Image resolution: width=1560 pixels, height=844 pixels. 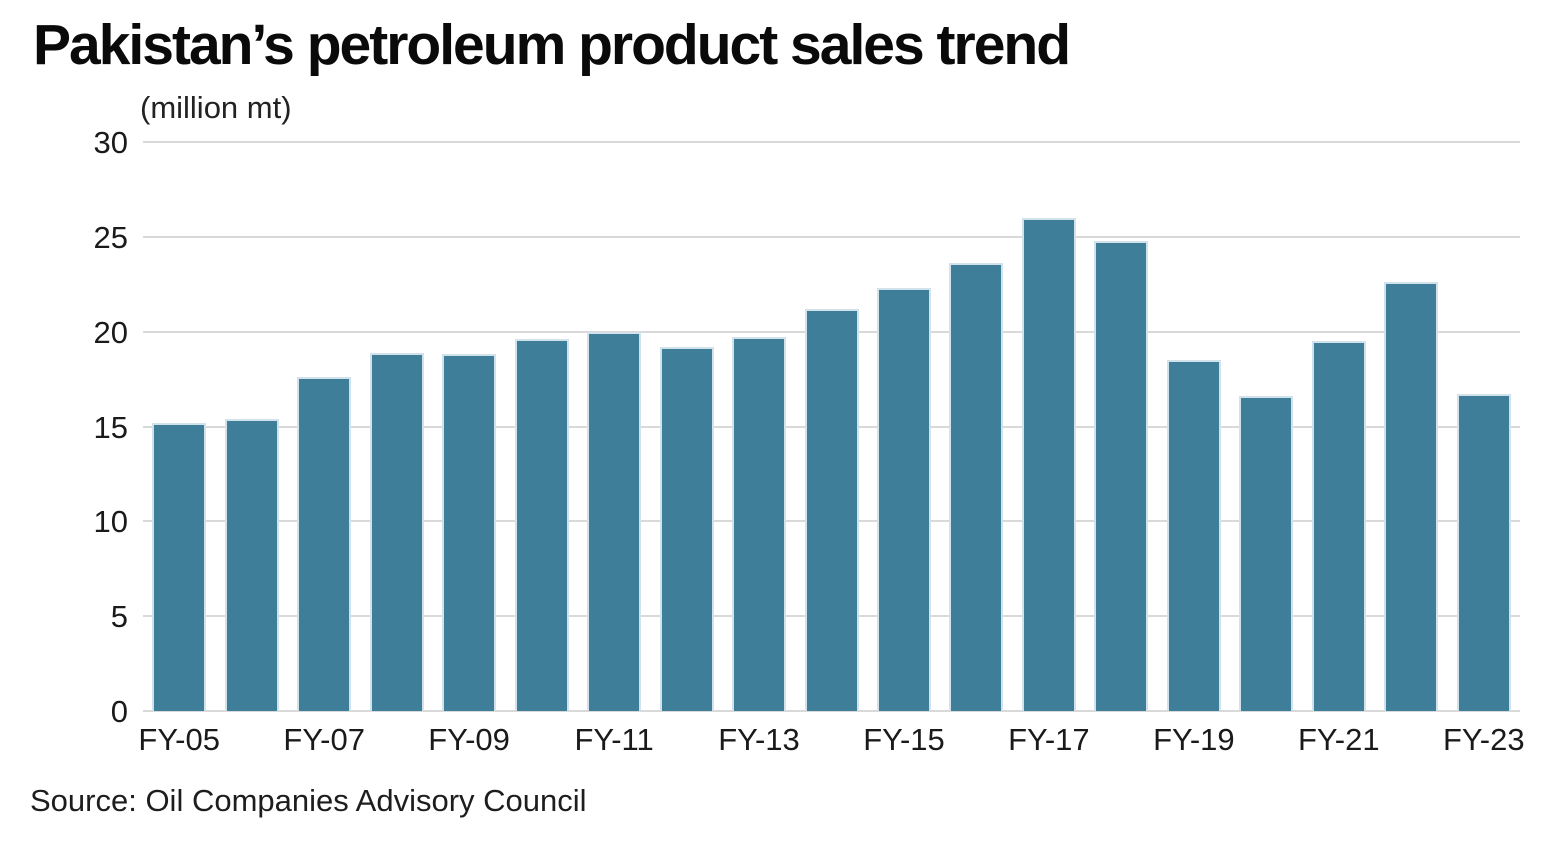 What do you see at coordinates (216, 107) in the screenshot?
I see `chart-unit-label: (million mt)` at bounding box center [216, 107].